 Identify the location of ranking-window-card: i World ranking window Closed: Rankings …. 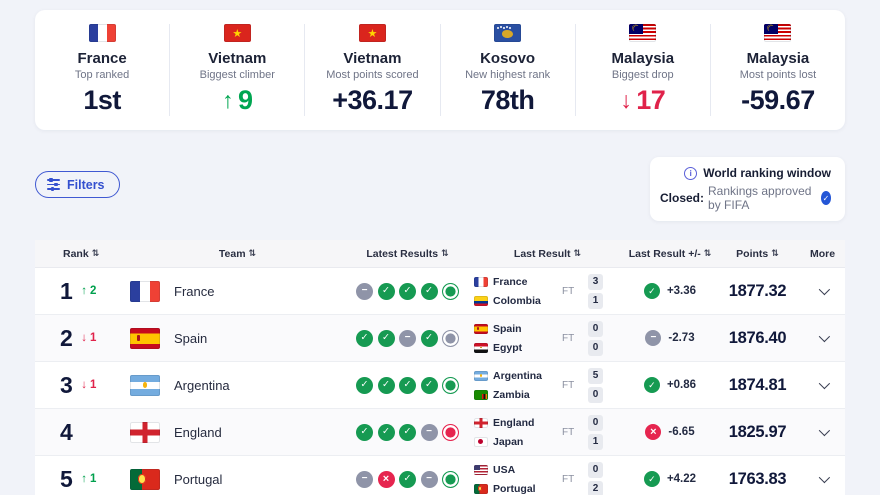
(747, 189).